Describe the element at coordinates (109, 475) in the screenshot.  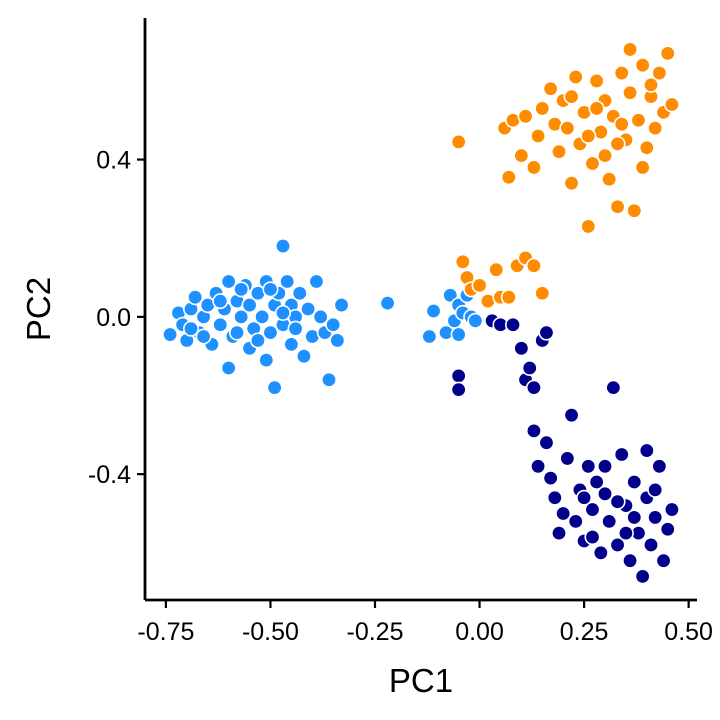
I see `y-tick-label: -0.4` at that location.